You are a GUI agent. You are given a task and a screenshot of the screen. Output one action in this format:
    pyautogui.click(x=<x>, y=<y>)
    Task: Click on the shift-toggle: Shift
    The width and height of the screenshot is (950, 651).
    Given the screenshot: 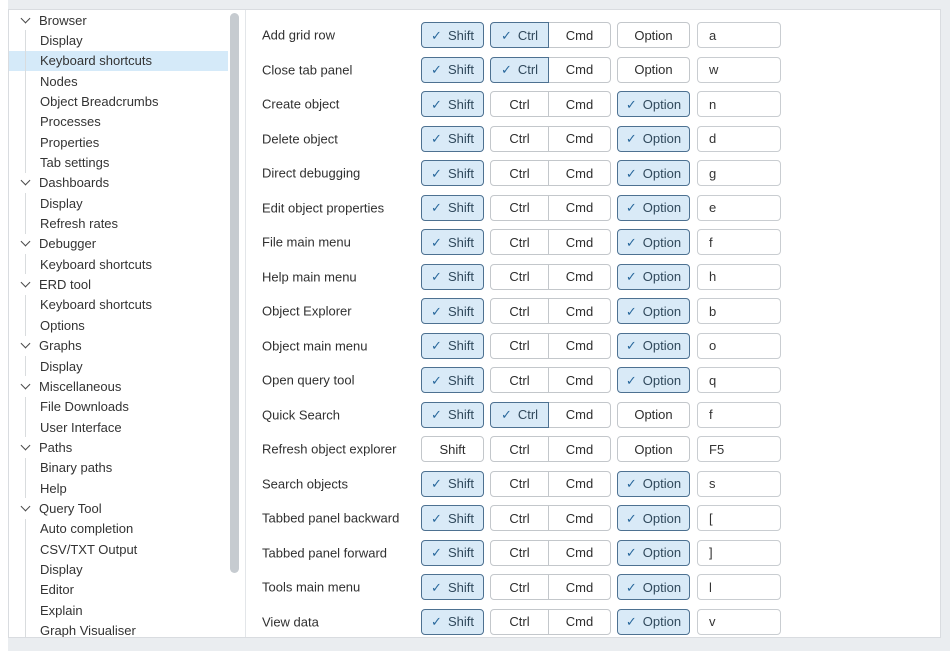 What is the action you would take?
    pyautogui.click(x=452, y=449)
    